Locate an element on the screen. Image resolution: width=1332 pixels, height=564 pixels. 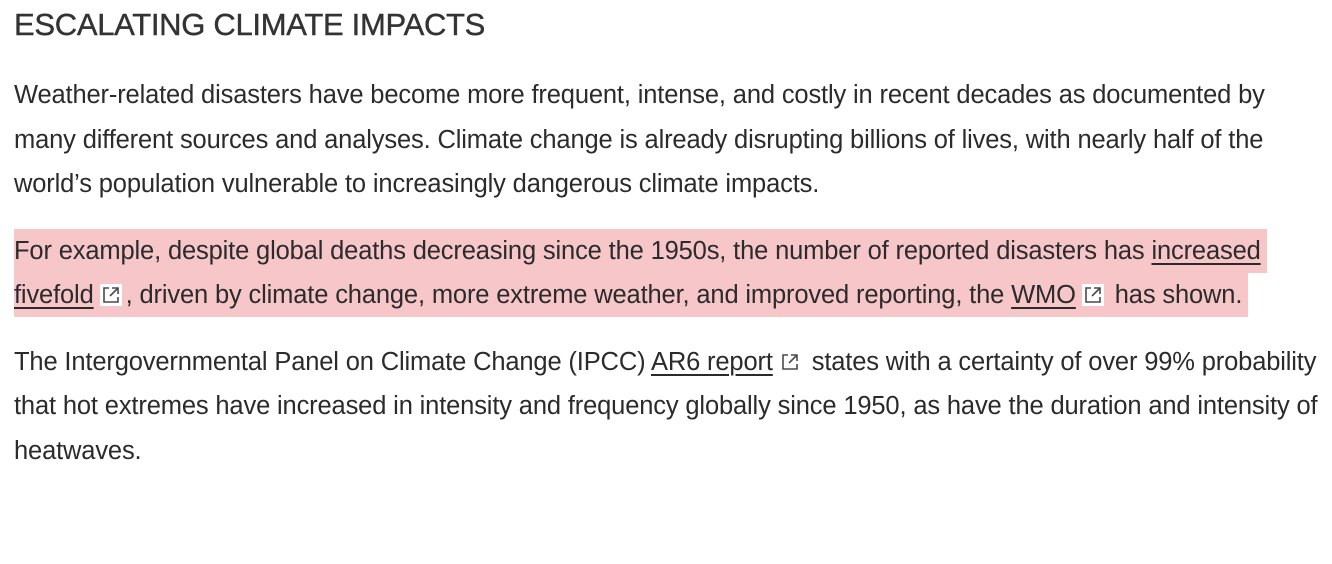
link-wmo: WMO is located at coordinates (1043, 295).